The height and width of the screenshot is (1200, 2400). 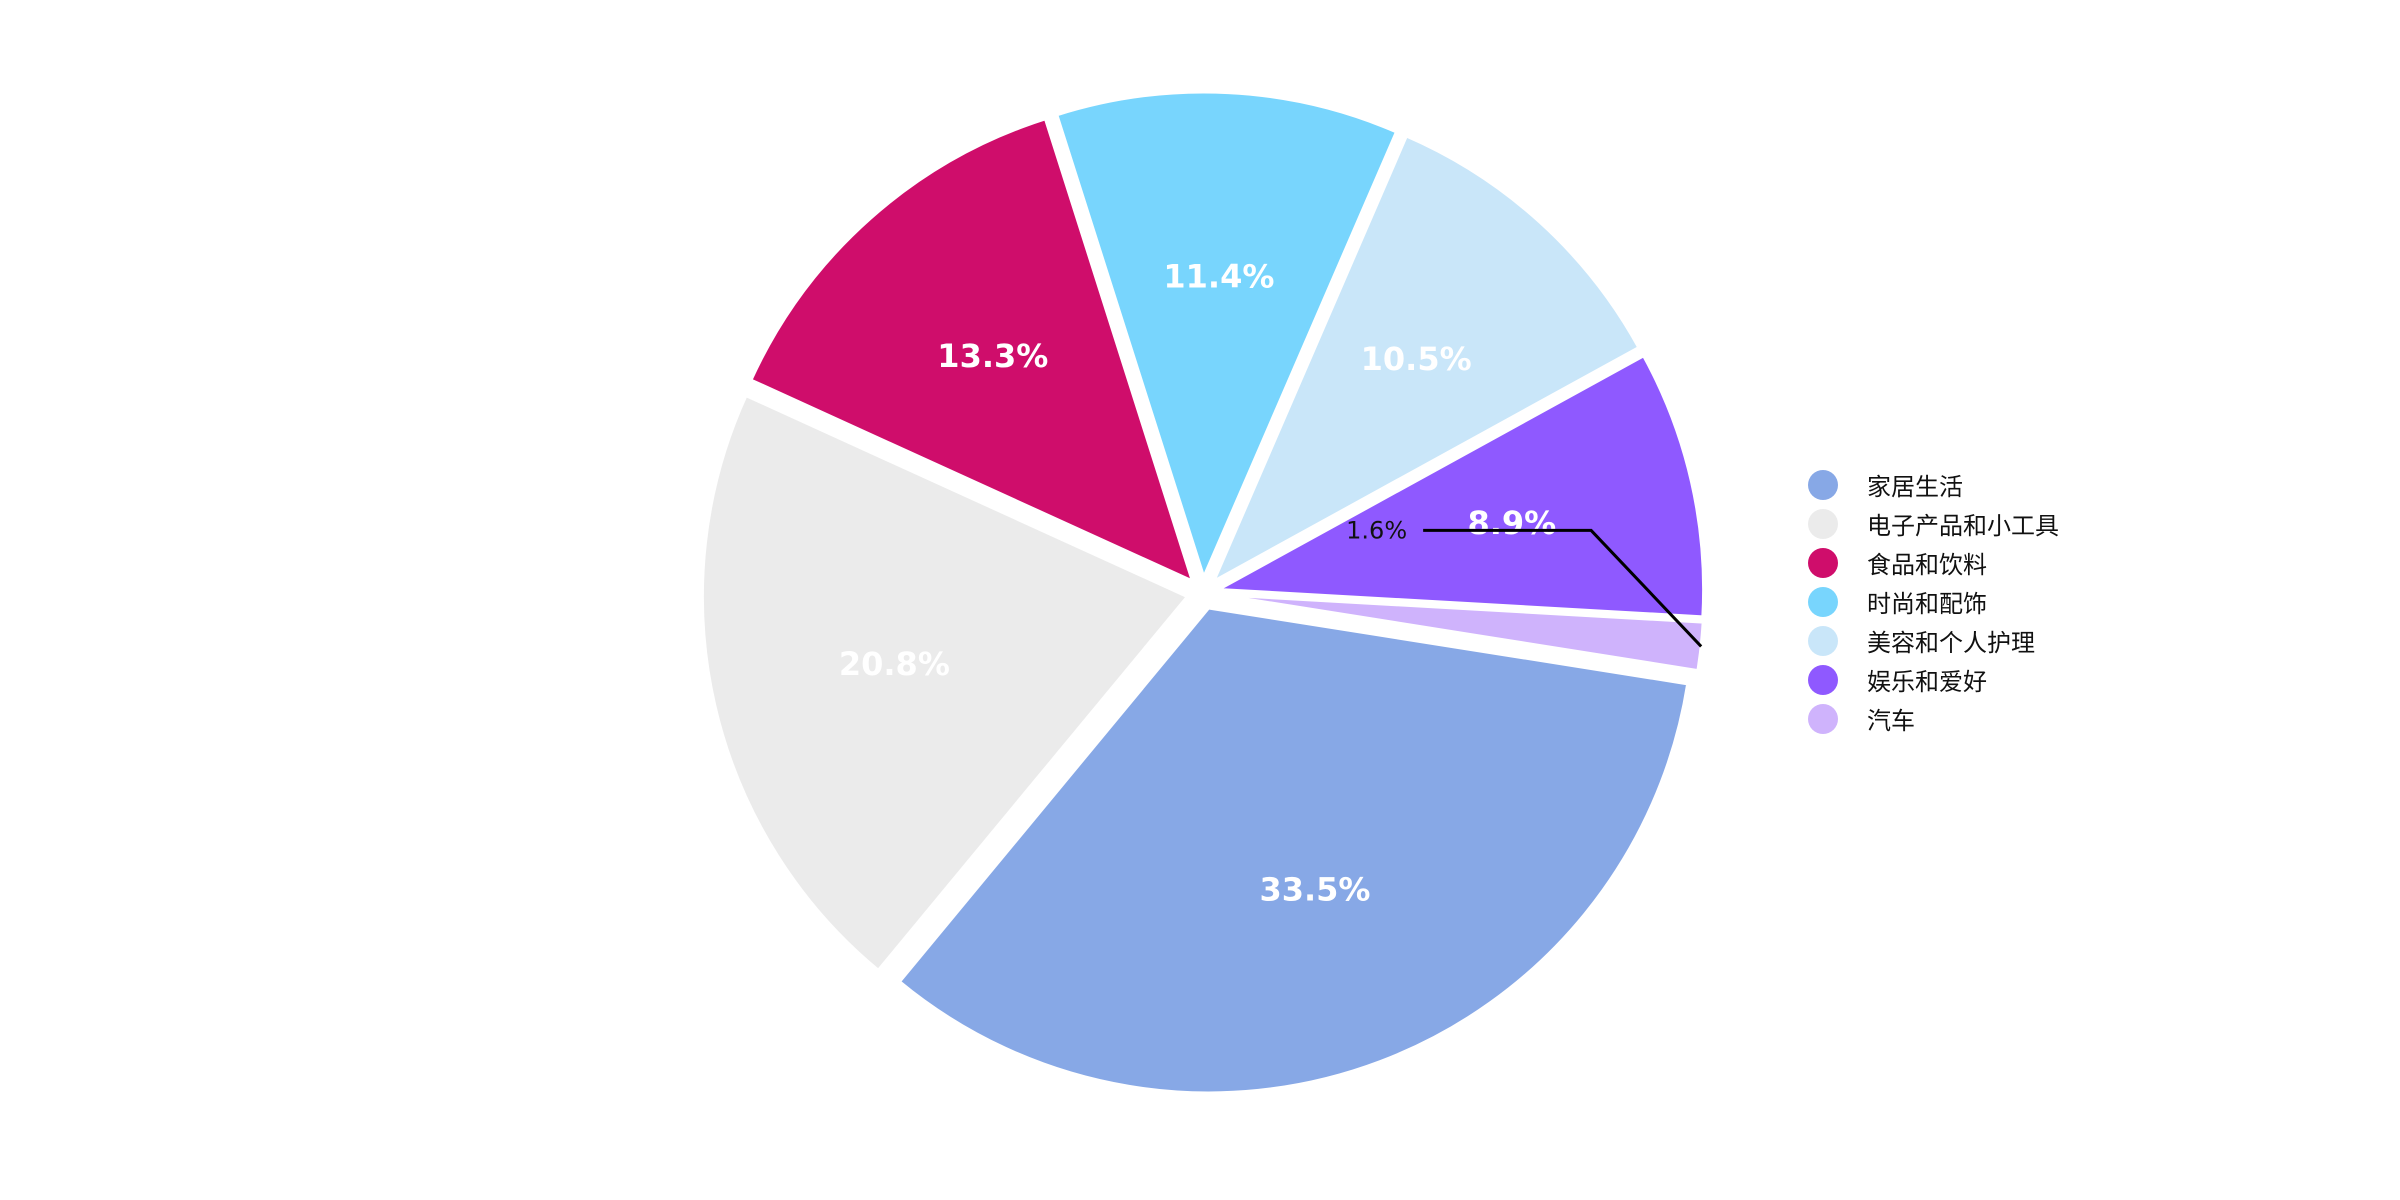 What do you see at coordinates (1927, 604) in the screenshot?
I see `legend-label: 时尚和配饰` at bounding box center [1927, 604].